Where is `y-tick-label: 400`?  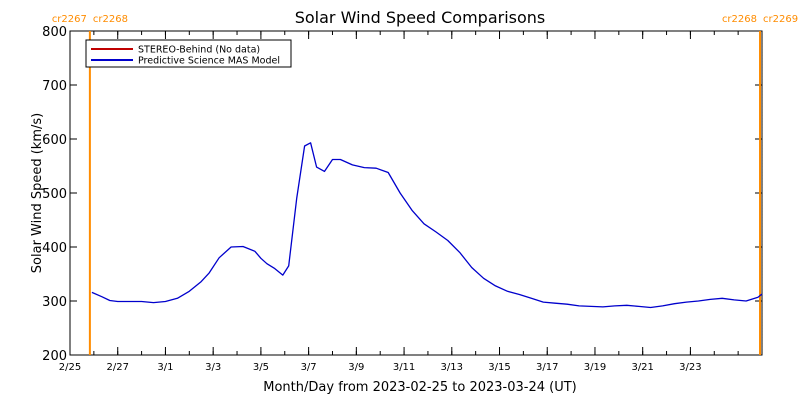 y-tick-label: 400 is located at coordinates (54, 248).